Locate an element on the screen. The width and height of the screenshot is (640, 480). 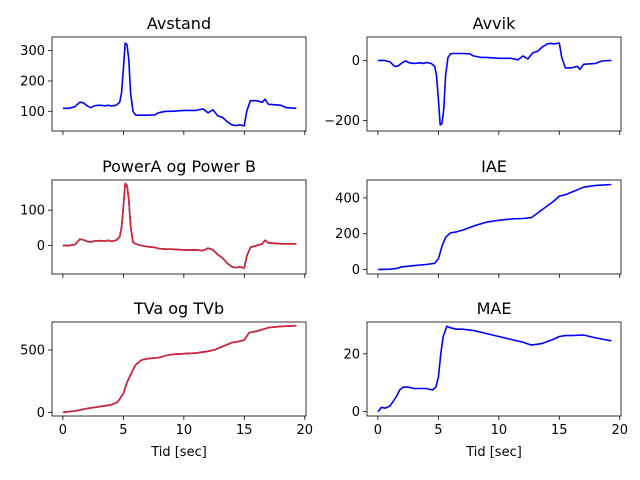
subplot-powera-og-power-b-y-tick-label: 0 is located at coordinates (41, 246).